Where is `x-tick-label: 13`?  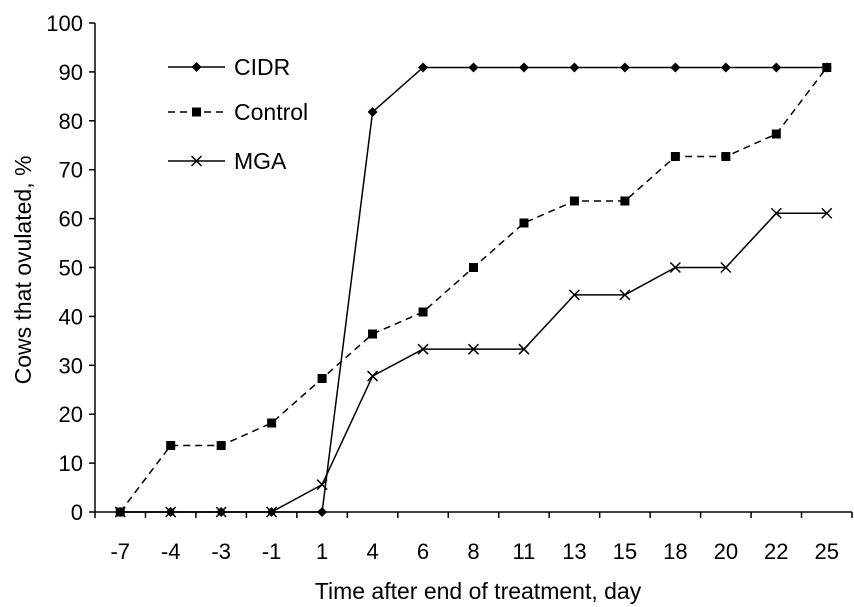
x-tick-label: 13 is located at coordinates (574, 551).